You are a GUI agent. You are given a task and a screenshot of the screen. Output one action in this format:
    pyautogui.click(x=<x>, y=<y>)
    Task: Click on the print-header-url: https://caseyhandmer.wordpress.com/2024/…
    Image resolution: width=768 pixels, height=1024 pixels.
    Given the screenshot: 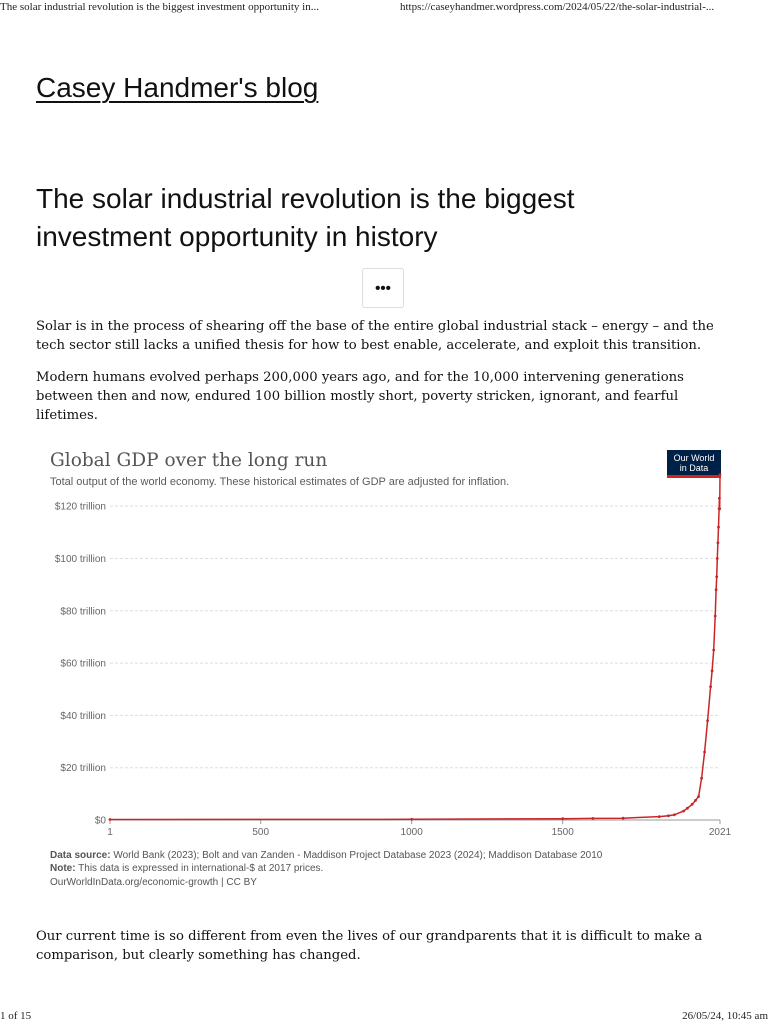 What is the action you would take?
    pyautogui.click(x=557, y=7)
    